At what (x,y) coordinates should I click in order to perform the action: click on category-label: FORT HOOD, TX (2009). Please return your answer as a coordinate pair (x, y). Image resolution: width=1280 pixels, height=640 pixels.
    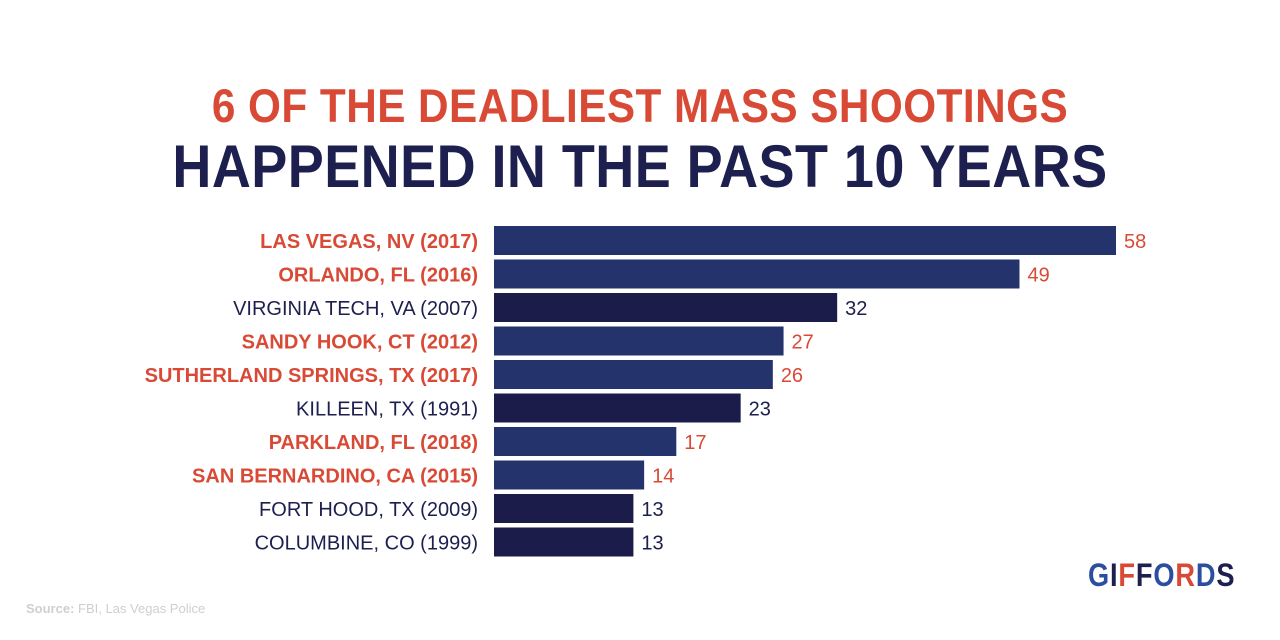
    Looking at the image, I should click on (368, 510).